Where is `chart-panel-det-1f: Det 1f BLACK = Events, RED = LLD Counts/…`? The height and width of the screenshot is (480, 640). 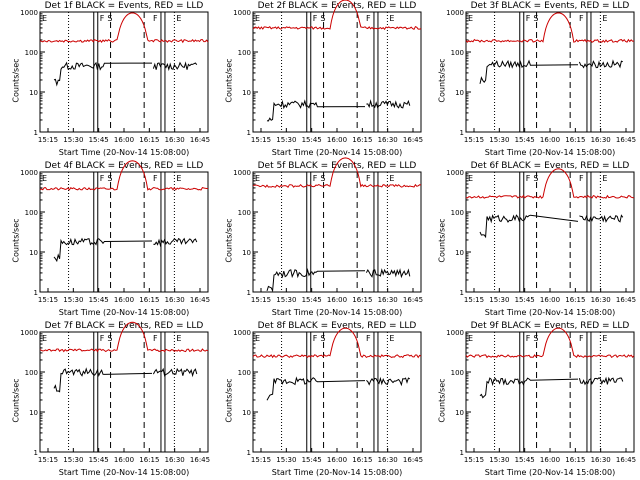
chart-panel-det-1f: Det 1f BLACK = Events, RED = LLD Counts/… is located at coordinates (106, 80).